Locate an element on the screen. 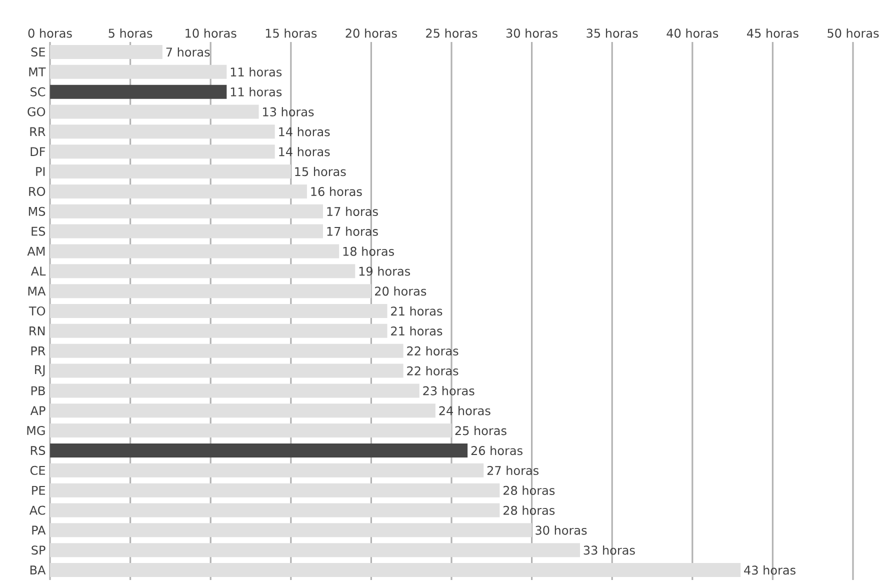 The width and height of the screenshot is (879, 582). x-tick-label: 30 horas is located at coordinates (532, 33).